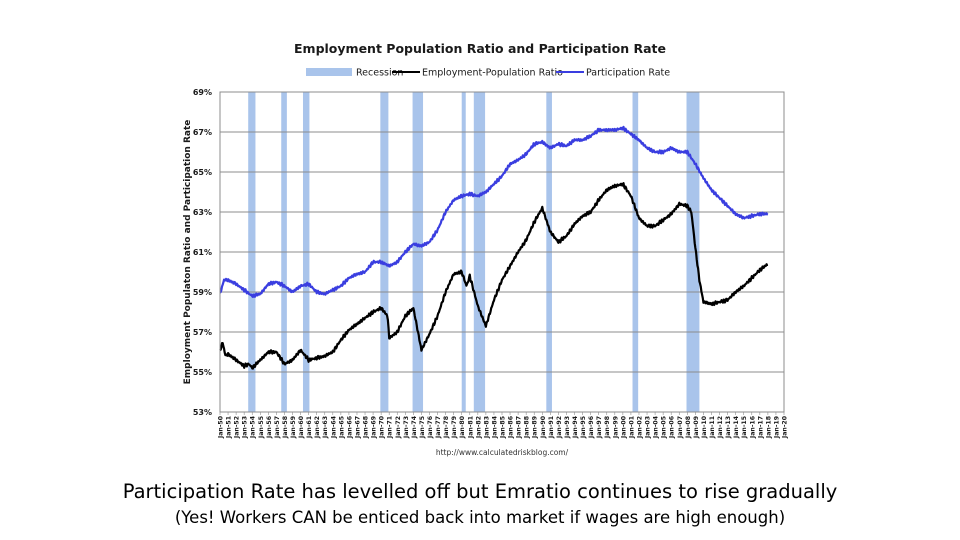 Image resolution: width=960 pixels, height=540 pixels. What do you see at coordinates (623, 427) in the screenshot?
I see `x-tick-label: Jan-00` at bounding box center [623, 427].